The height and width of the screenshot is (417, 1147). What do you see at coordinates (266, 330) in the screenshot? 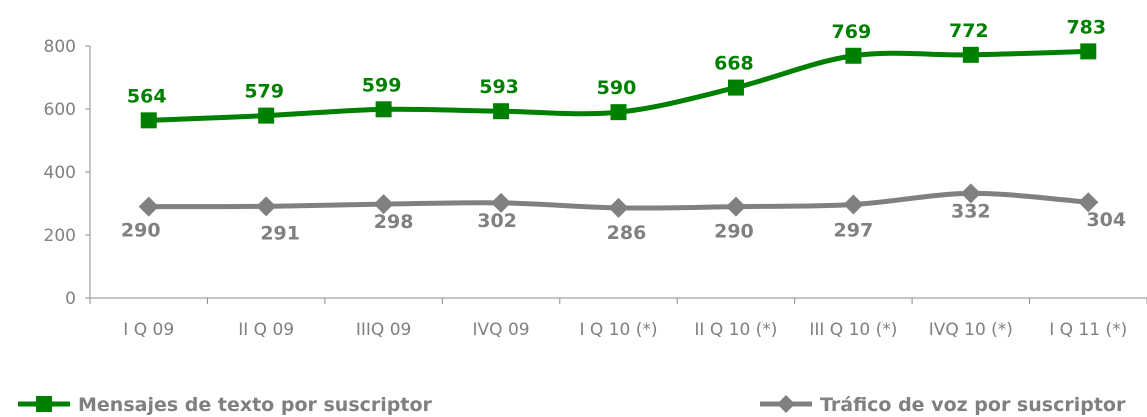
I see `x-tick-label: II Q 09` at bounding box center [266, 330].